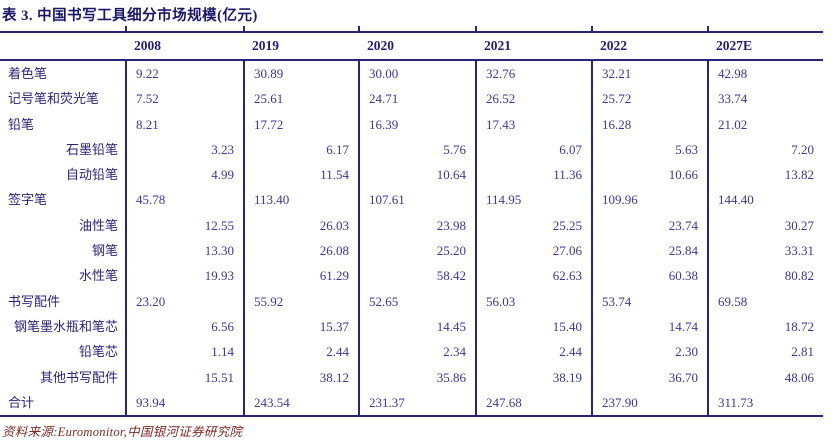 The image size is (836, 443). What do you see at coordinates (765, 352) in the screenshot?
I see `value-cell: 2.81` at bounding box center [765, 352].